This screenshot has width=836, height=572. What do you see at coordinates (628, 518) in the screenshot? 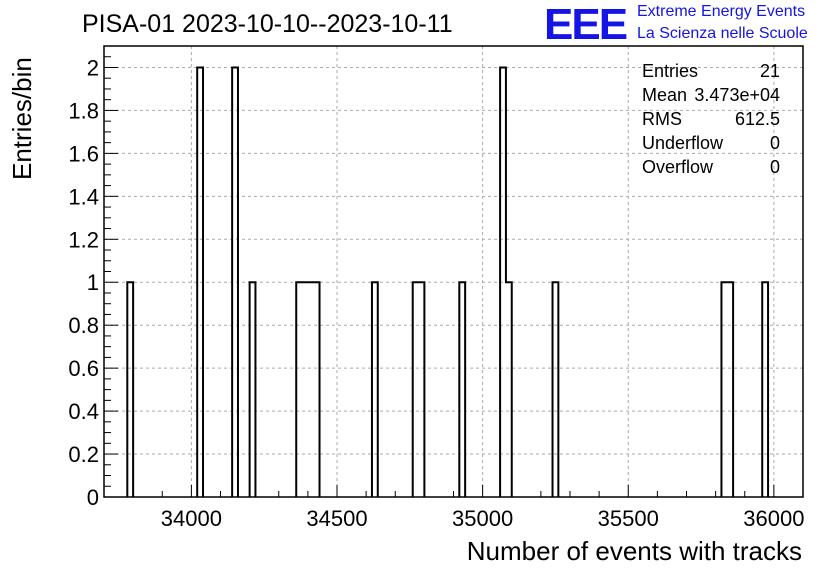
I see `x-tick-label: 35500` at bounding box center [628, 518].